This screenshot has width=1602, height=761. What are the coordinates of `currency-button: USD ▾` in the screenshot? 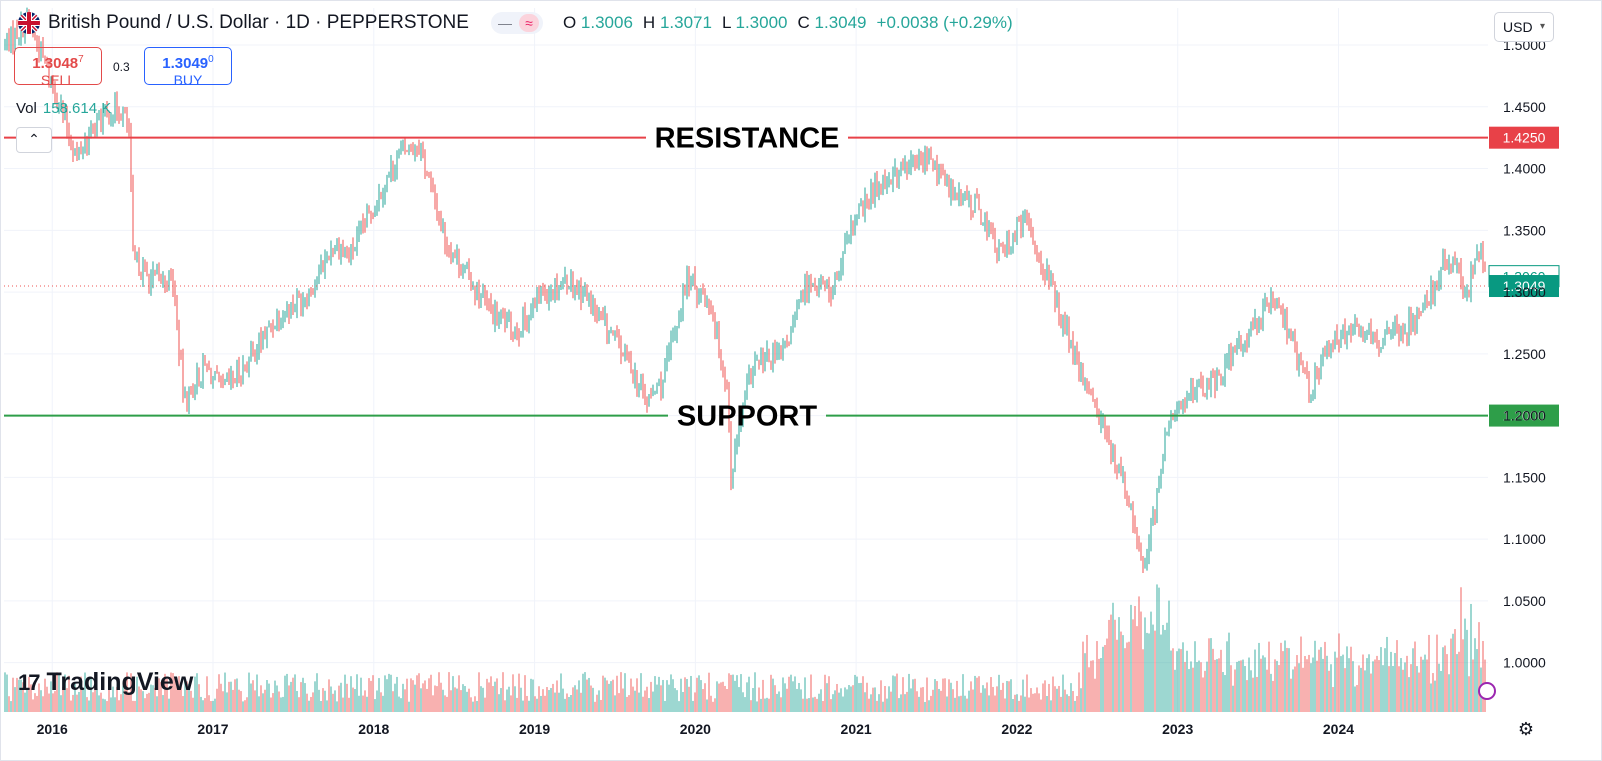 It's located at (1524, 27).